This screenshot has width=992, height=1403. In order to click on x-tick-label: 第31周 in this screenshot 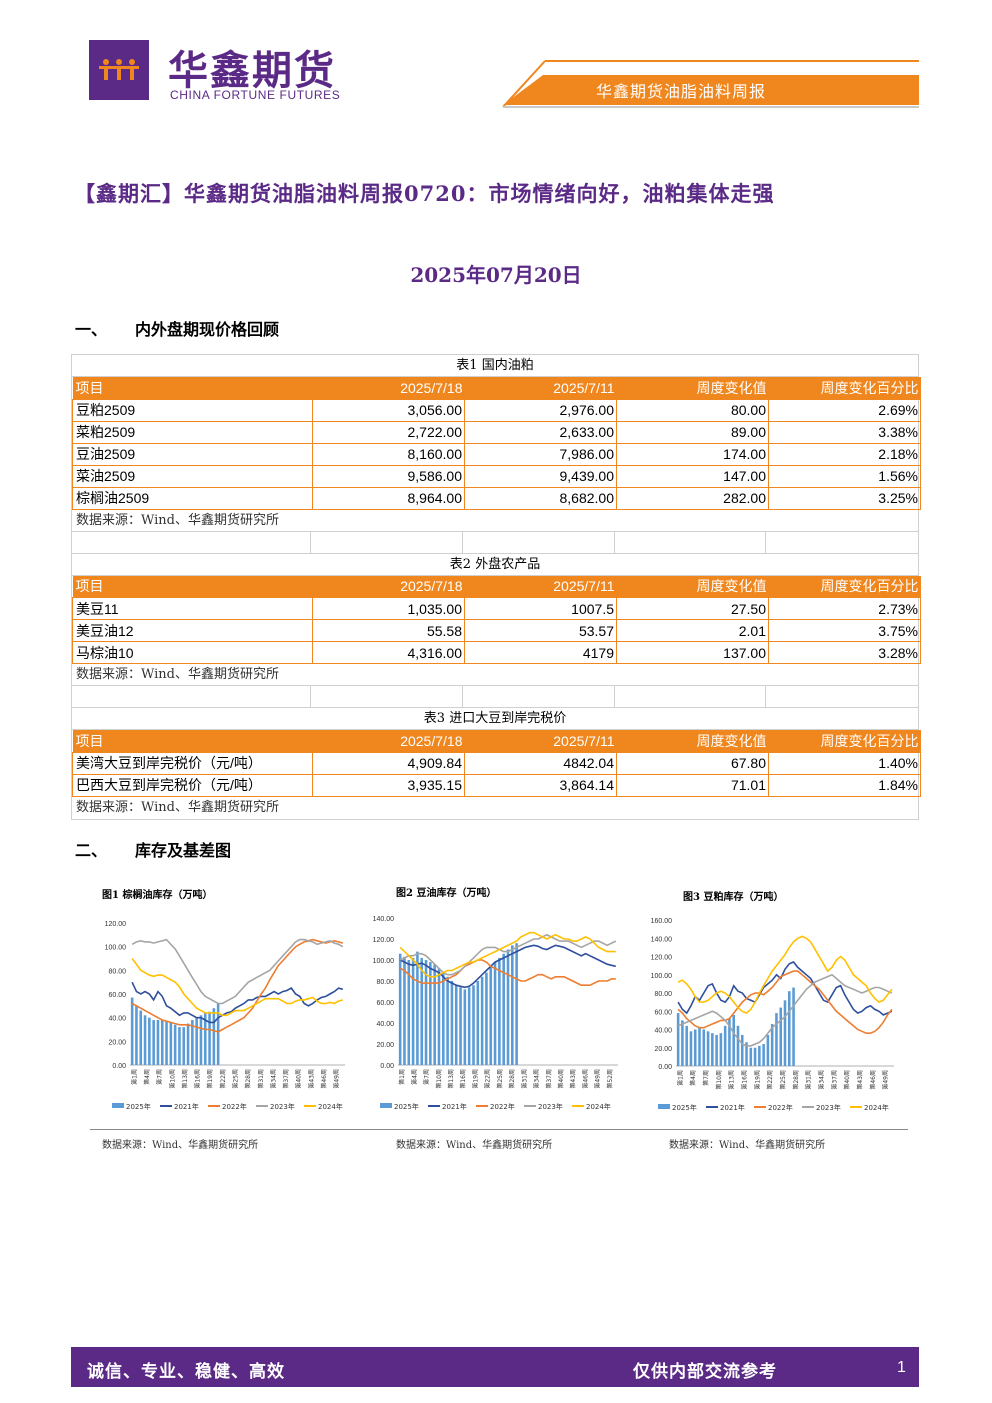, I will do `click(524, 1079)`.